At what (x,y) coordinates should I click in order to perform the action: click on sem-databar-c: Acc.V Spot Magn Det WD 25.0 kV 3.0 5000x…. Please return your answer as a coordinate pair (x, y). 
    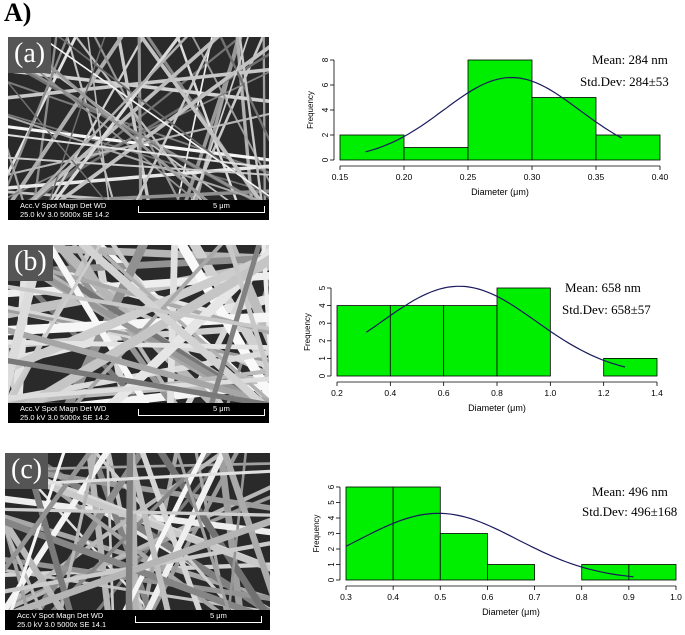
    Looking at the image, I should click on (137, 620).